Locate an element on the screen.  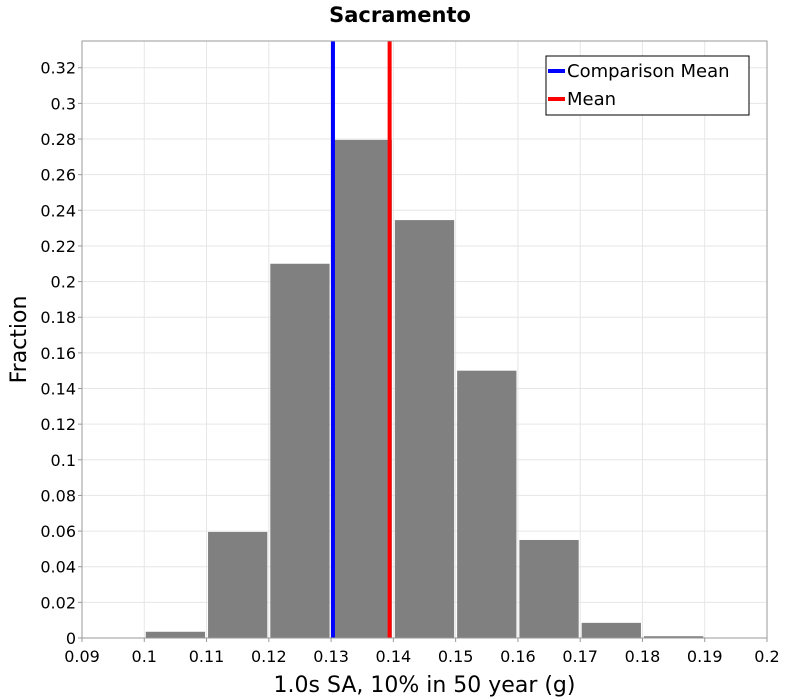
y-tick-label: 0.16 is located at coordinates (58, 353).